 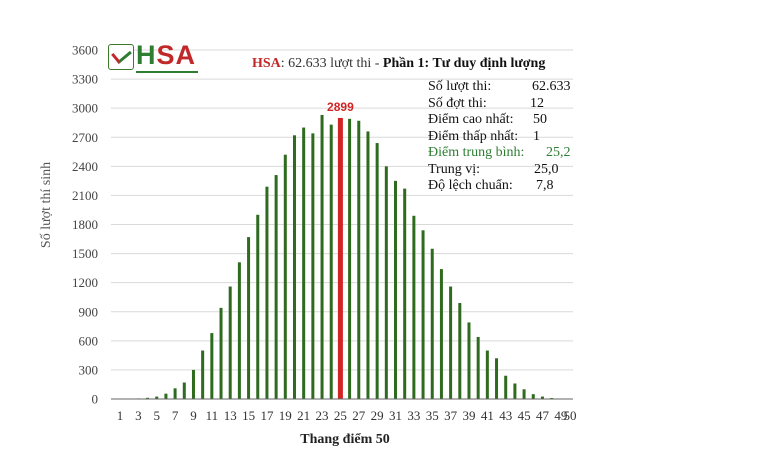 What do you see at coordinates (85, 50) in the screenshot?
I see `y-tick-label: 3600` at bounding box center [85, 50].